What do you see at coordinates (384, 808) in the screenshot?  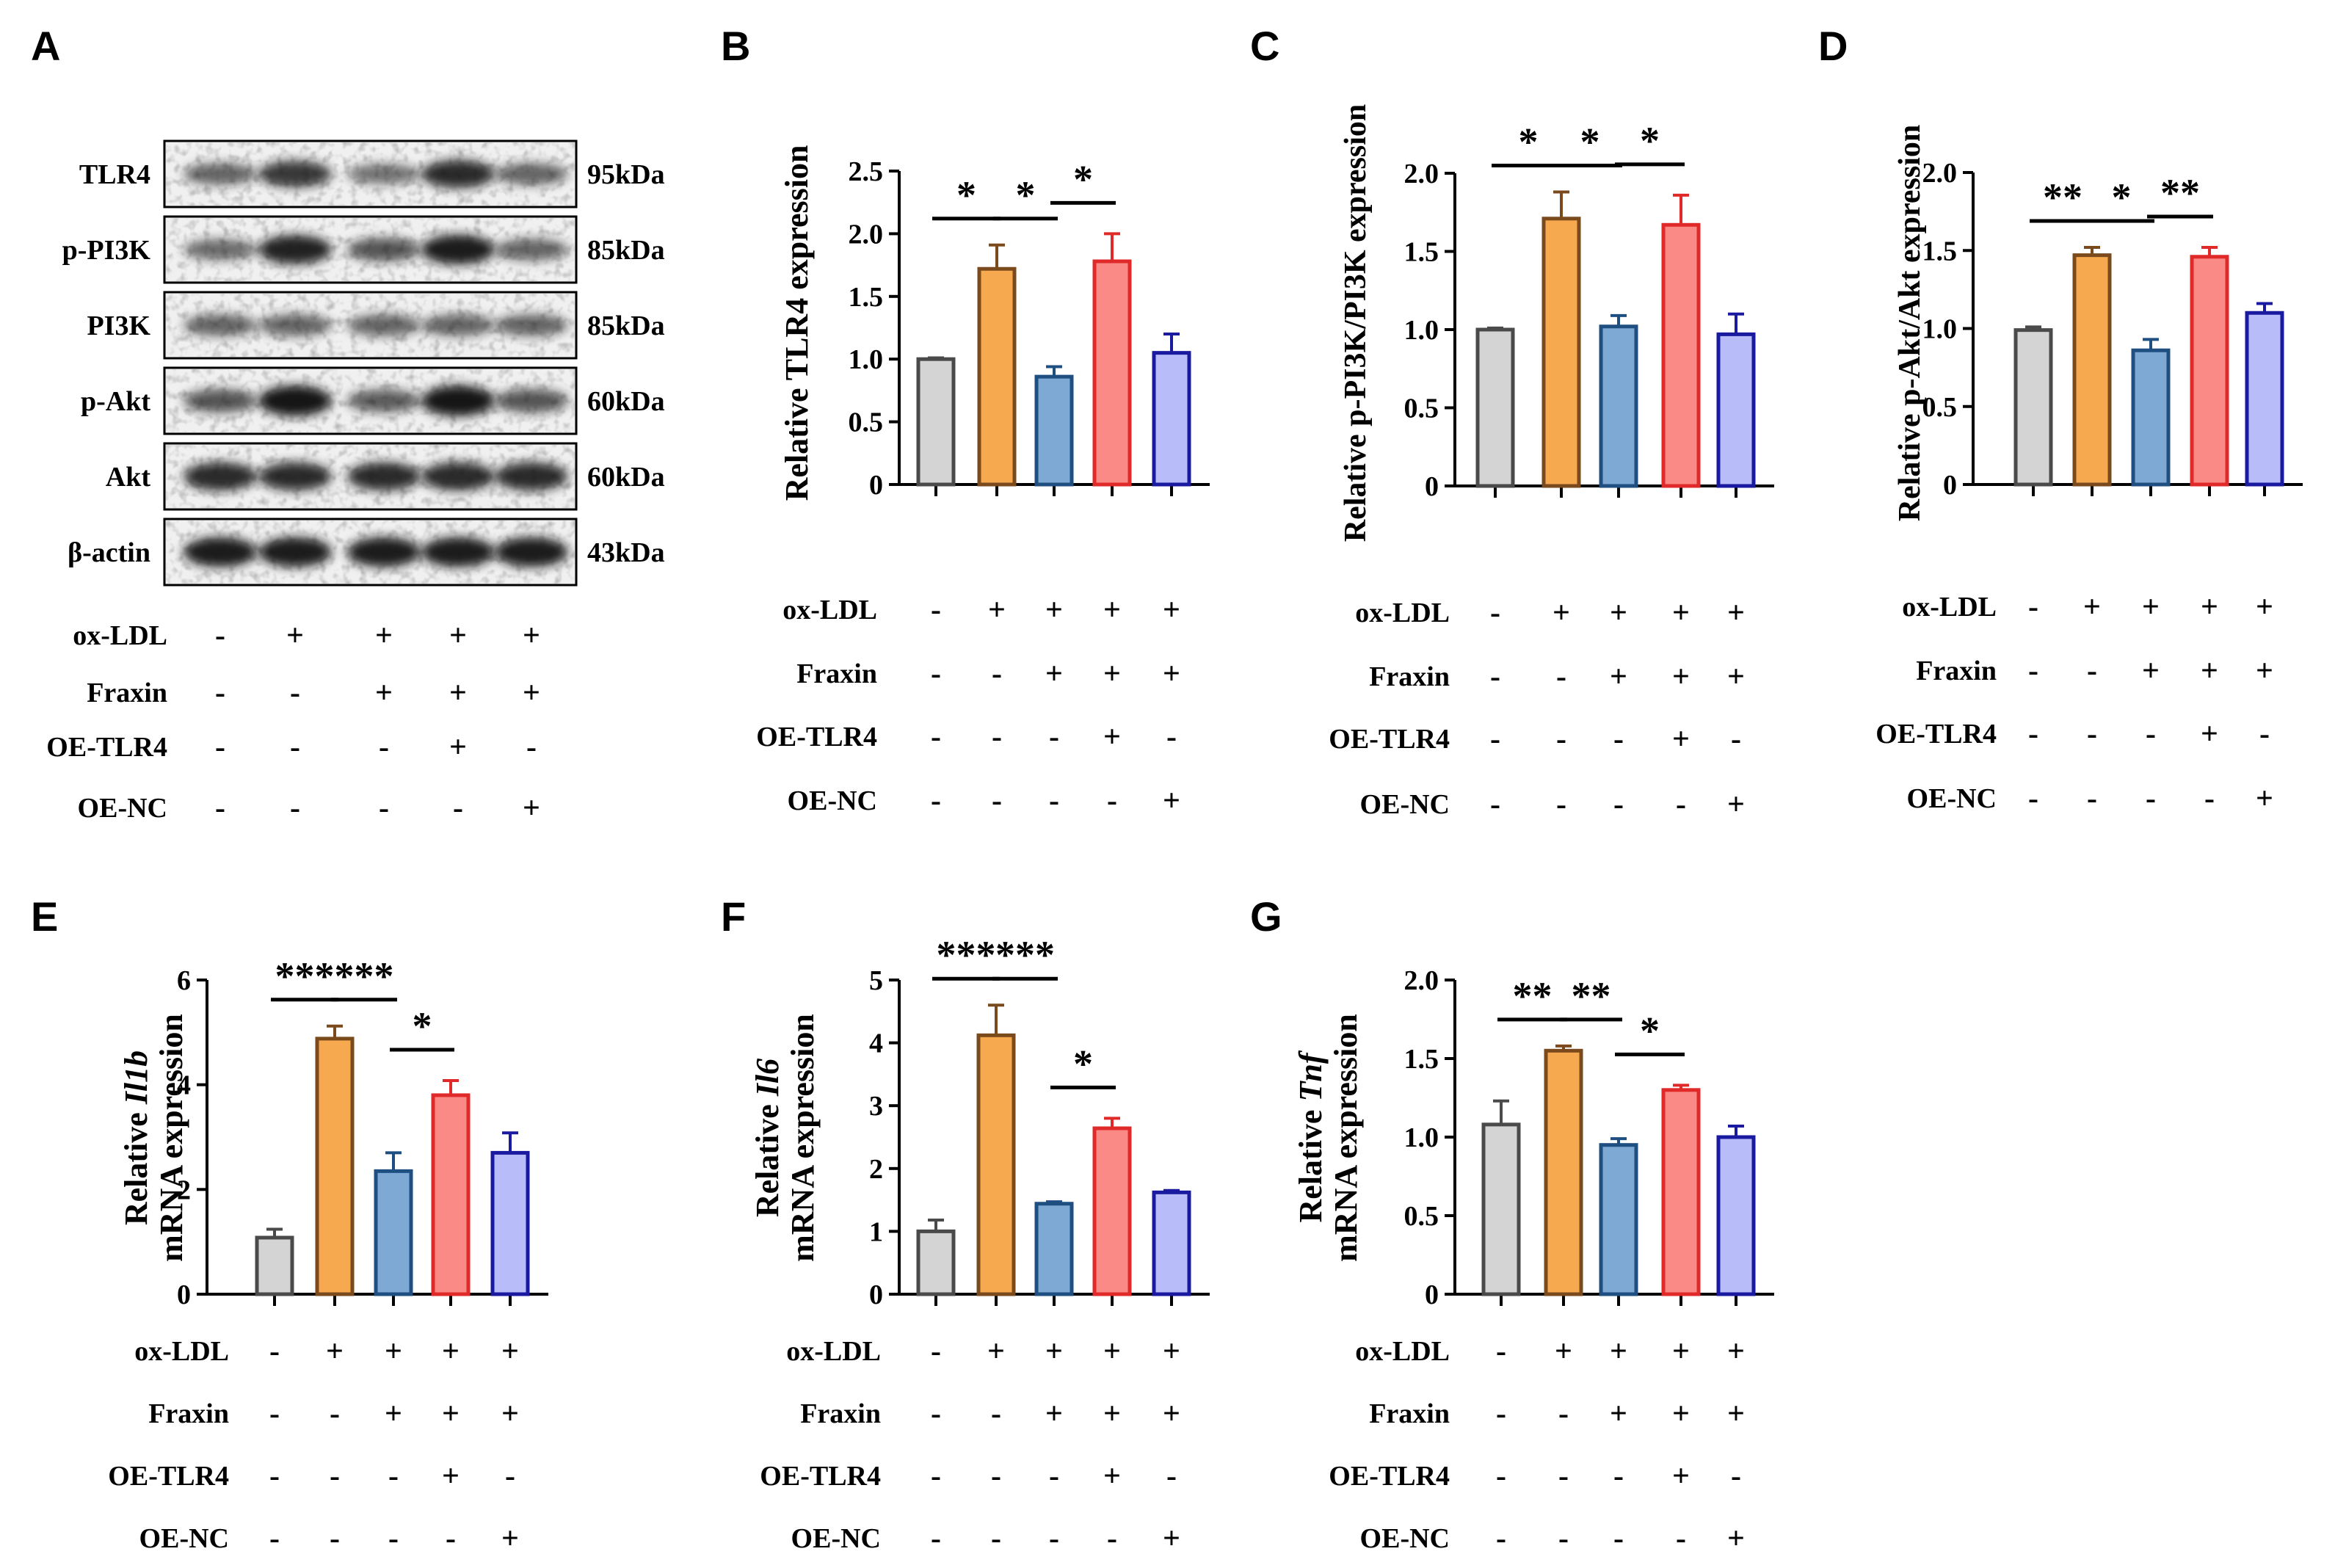 I see `blot-sign-3-2: -` at bounding box center [384, 808].